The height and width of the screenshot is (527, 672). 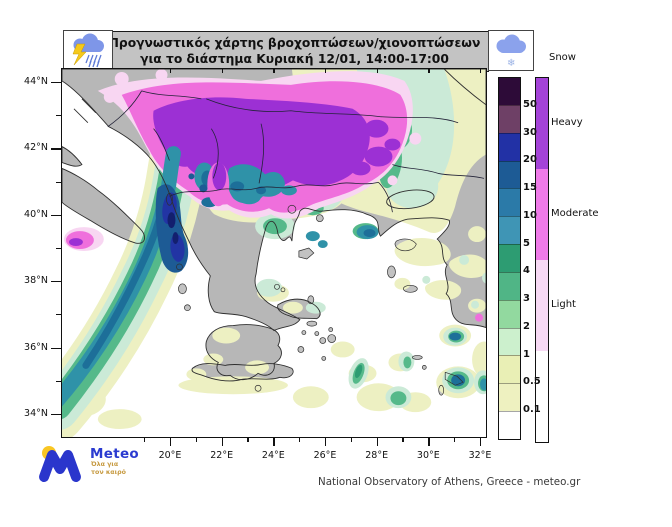 What do you see at coordinates (222, 455) in the screenshot?
I see `lon-axis-label: 22°E` at bounding box center [222, 455].